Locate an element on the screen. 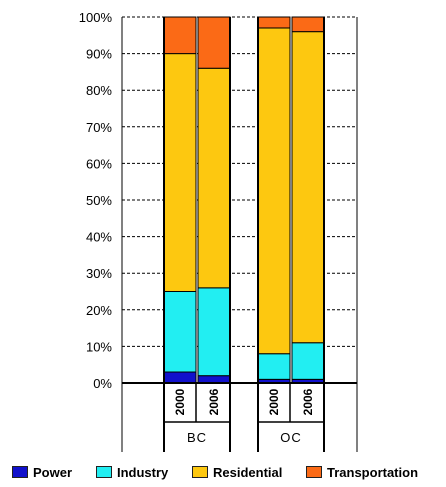  y-tick-label: 50% is located at coordinates (99, 200).